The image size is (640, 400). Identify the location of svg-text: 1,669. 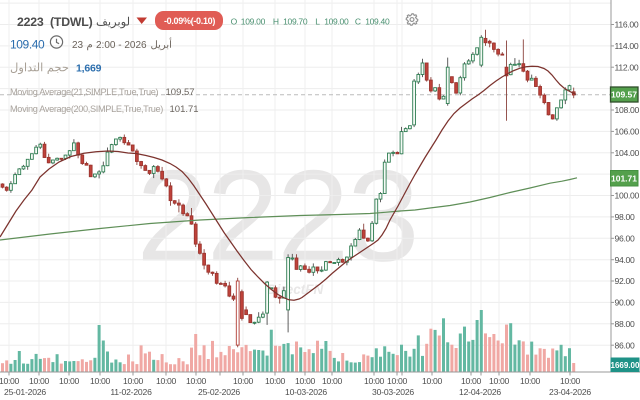
(89, 69).